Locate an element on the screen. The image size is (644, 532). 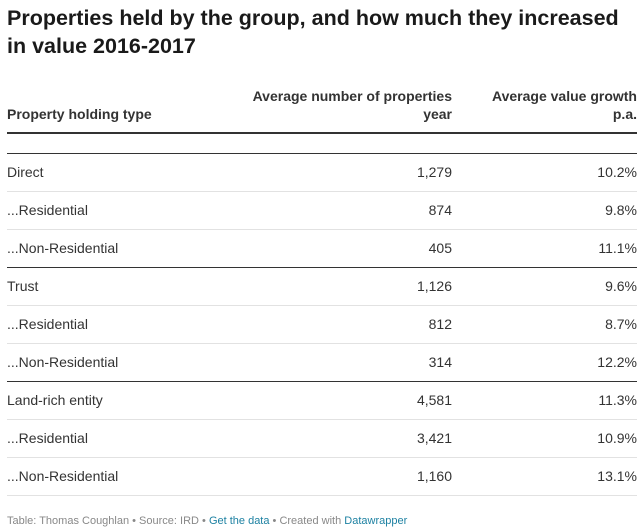
column-header-average-number: Average number of properties year is located at coordinates (352, 105).